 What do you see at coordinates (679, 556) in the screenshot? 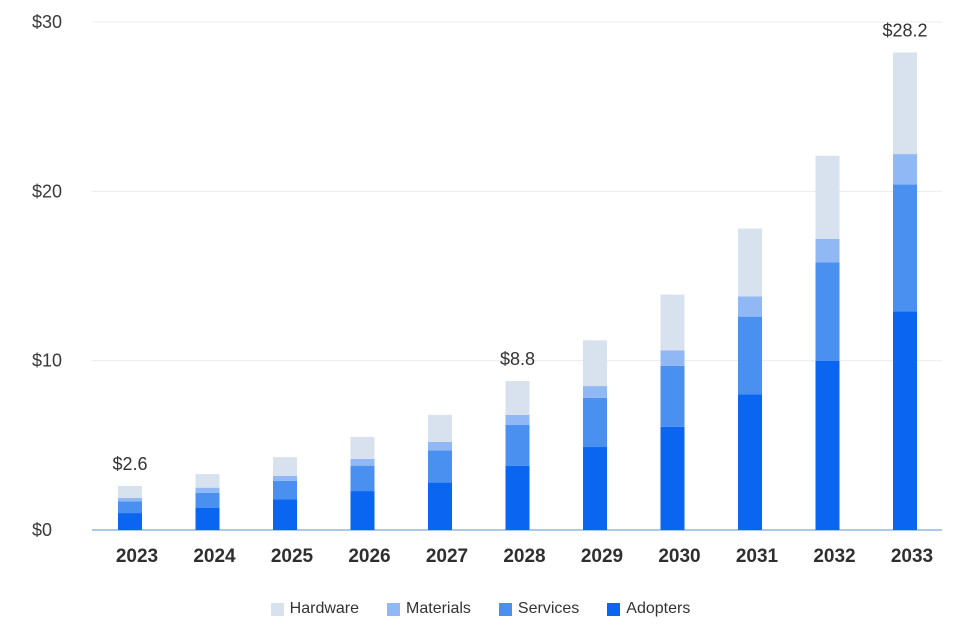
I see `x-tick-label: 2030` at bounding box center [679, 556].